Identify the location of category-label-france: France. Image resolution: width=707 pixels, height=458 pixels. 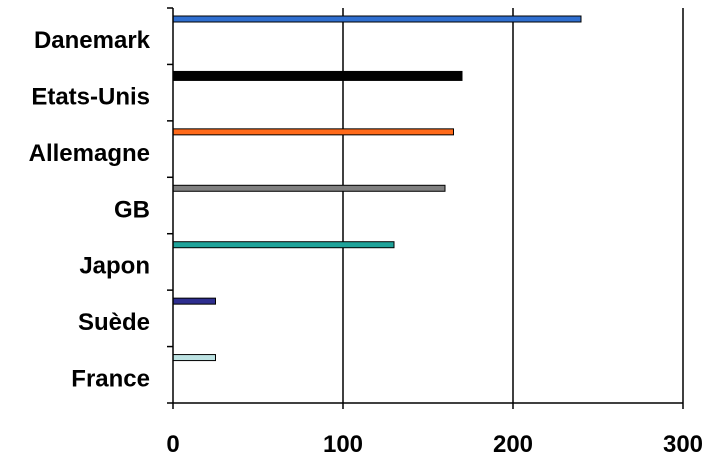
(110, 379).